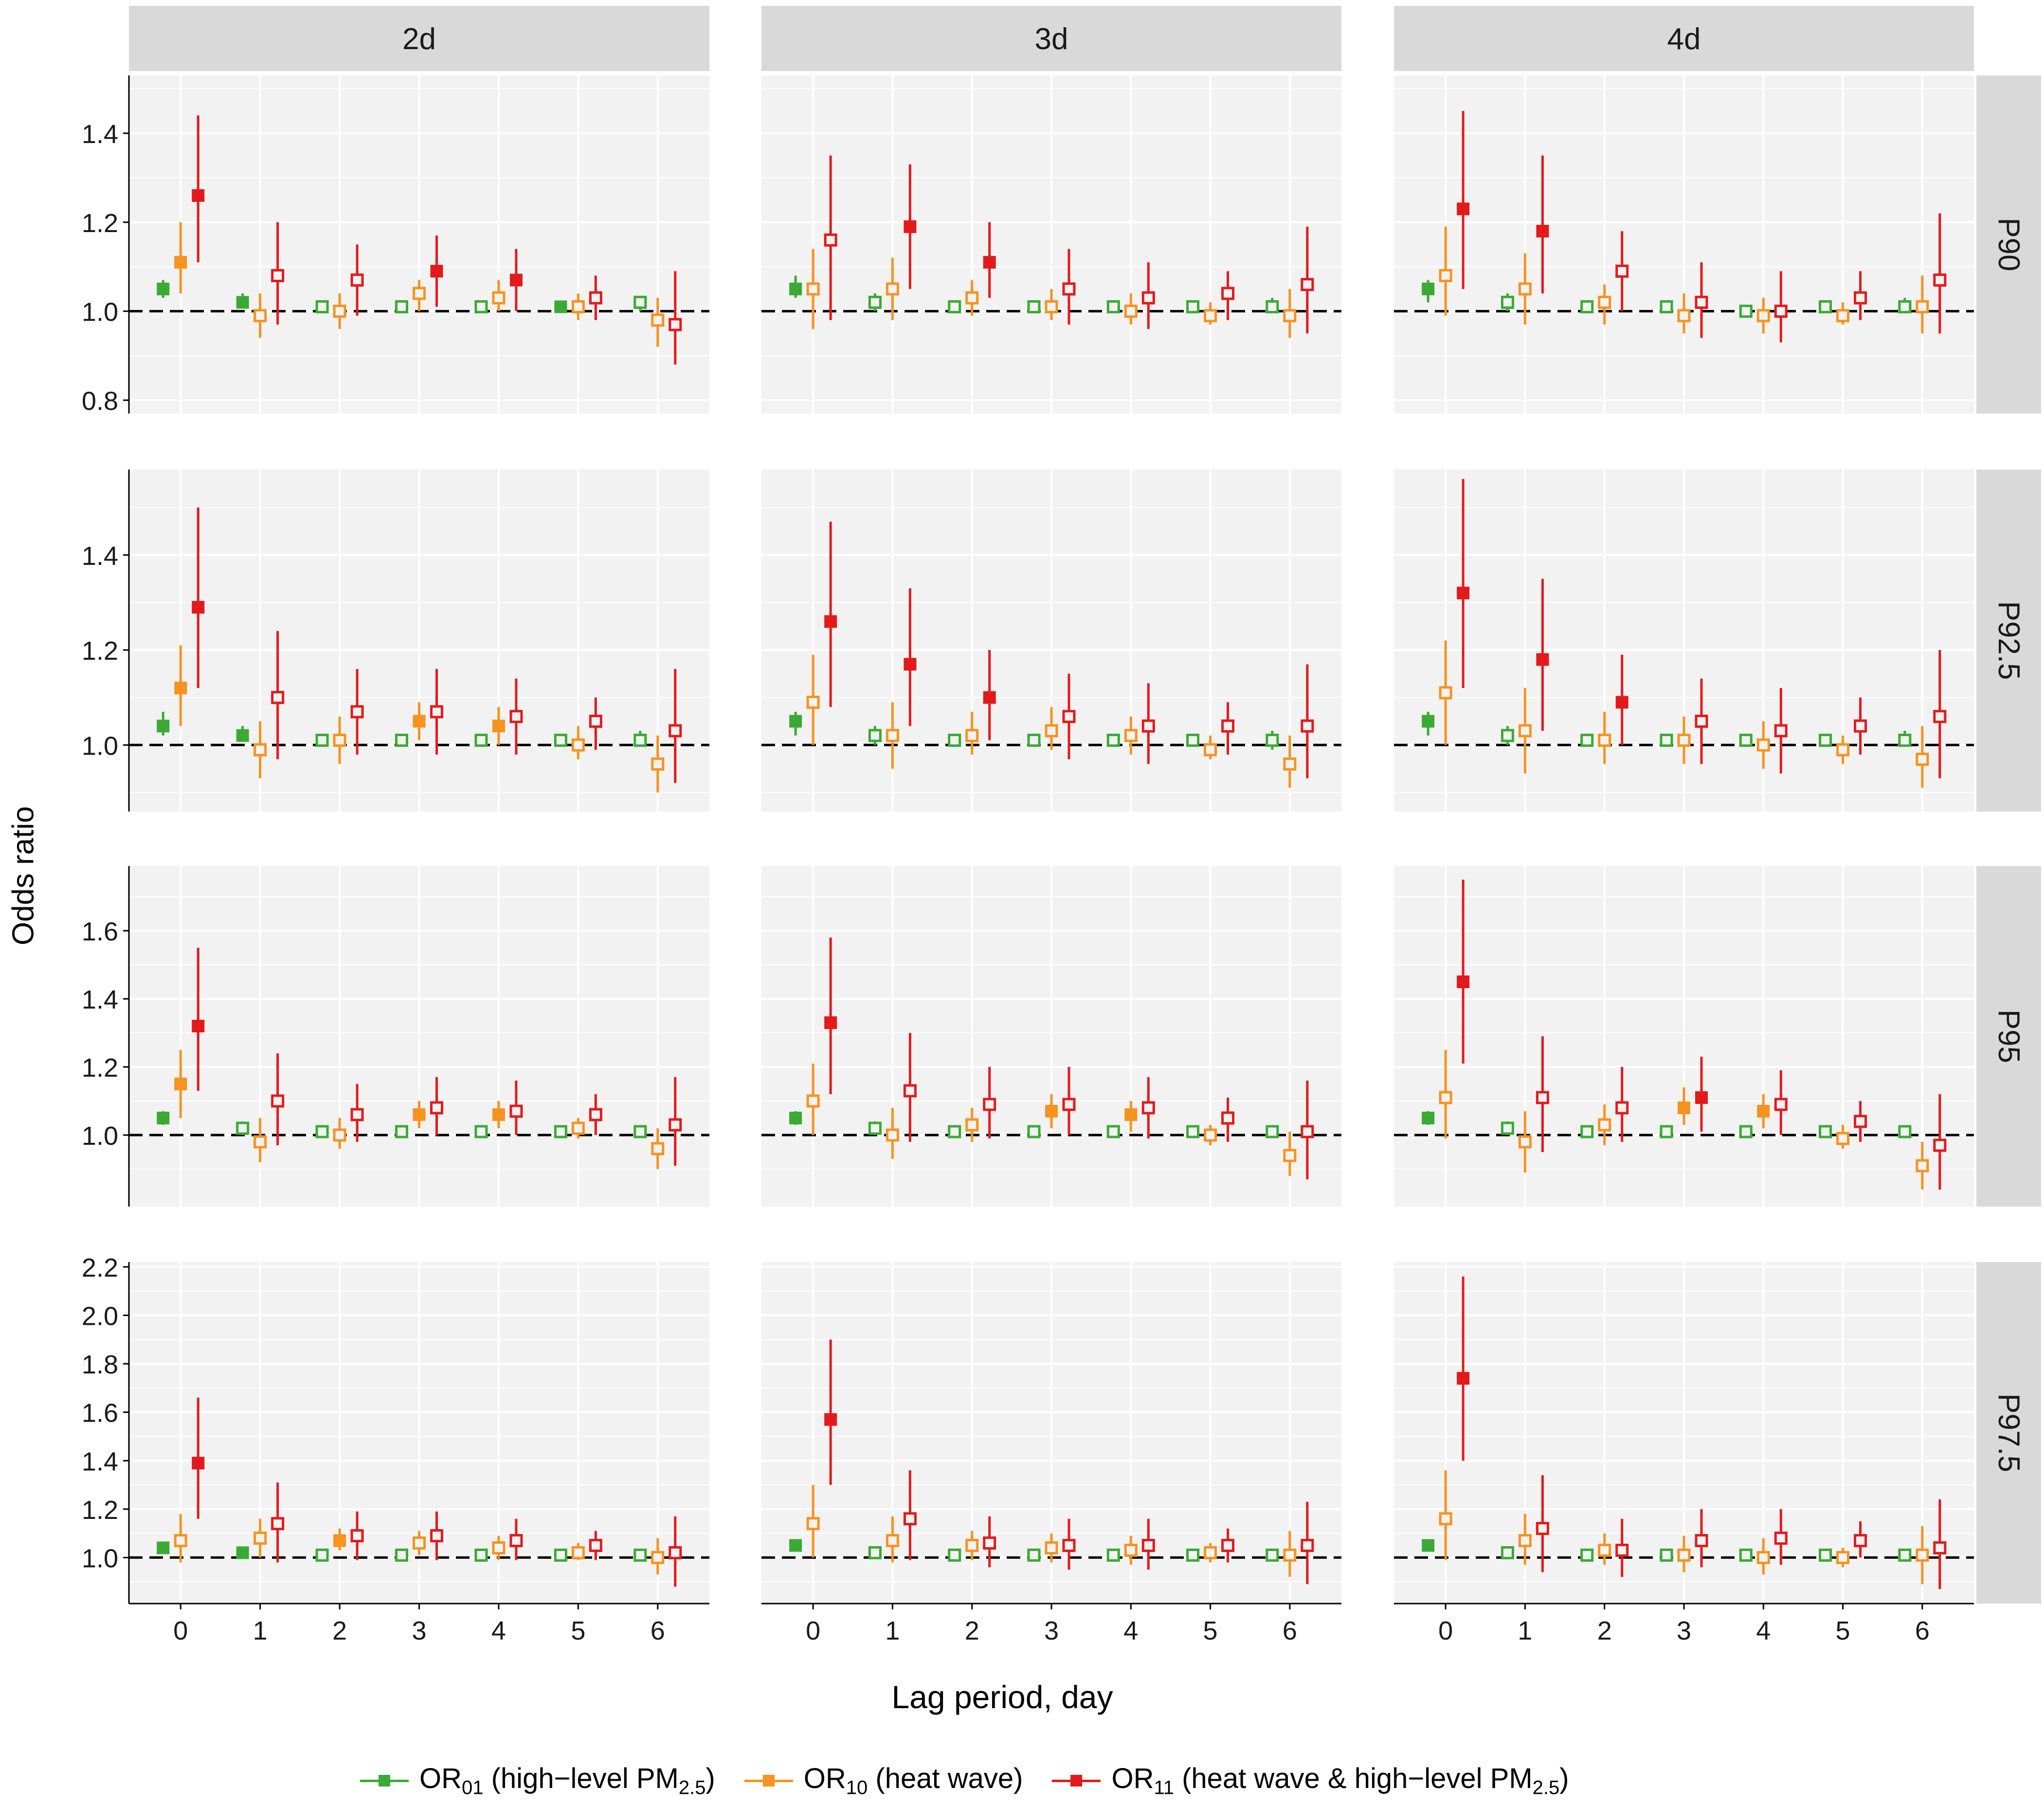 The image size is (2044, 1805). I want to click on legend-marker-or10, so click(769, 1781).